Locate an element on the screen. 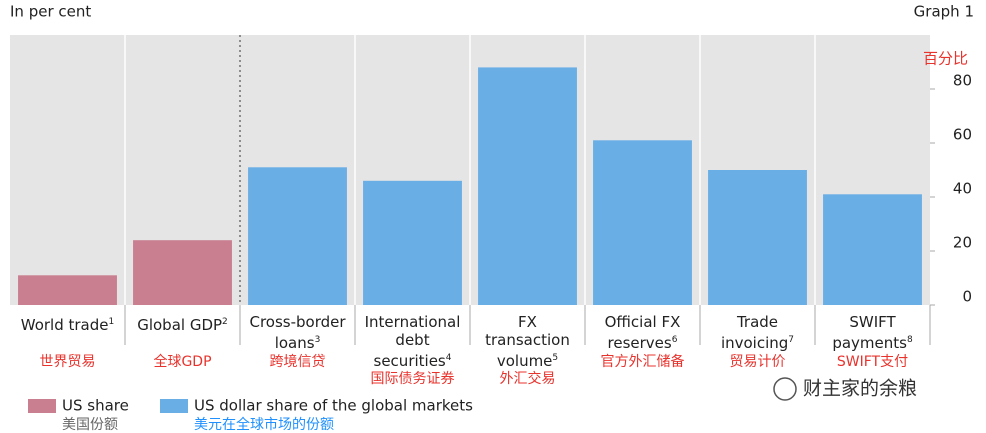 This screenshot has width=986, height=433. footnote-mark: 5 is located at coordinates (555, 358).